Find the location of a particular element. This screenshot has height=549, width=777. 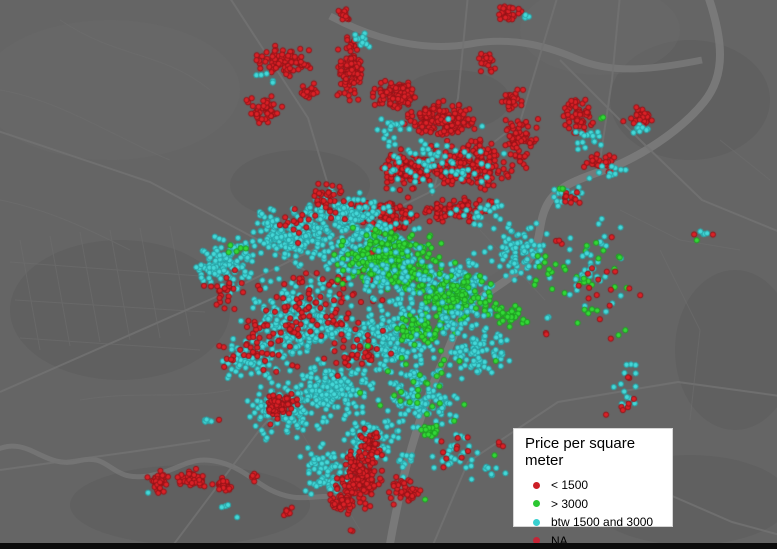

legend-items: < 1500 > 3000 btw 1500 and 3000 NA is located at coordinates (598, 512).